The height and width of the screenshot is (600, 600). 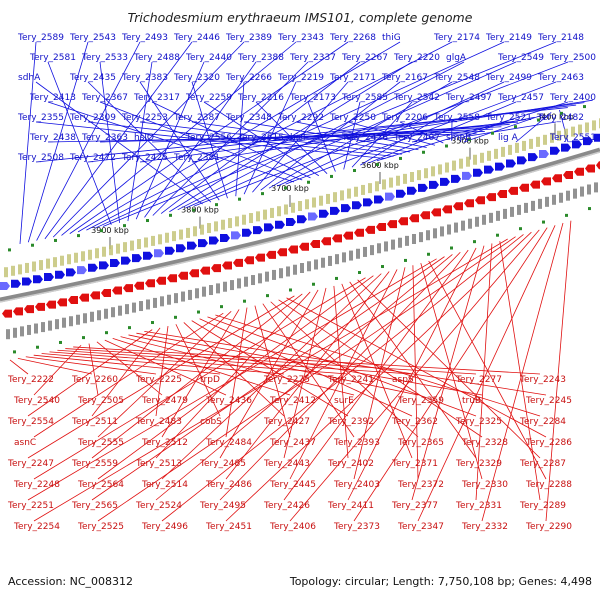 I want to click on forward-gene-label: Tery_2400, so click(x=572, y=98).